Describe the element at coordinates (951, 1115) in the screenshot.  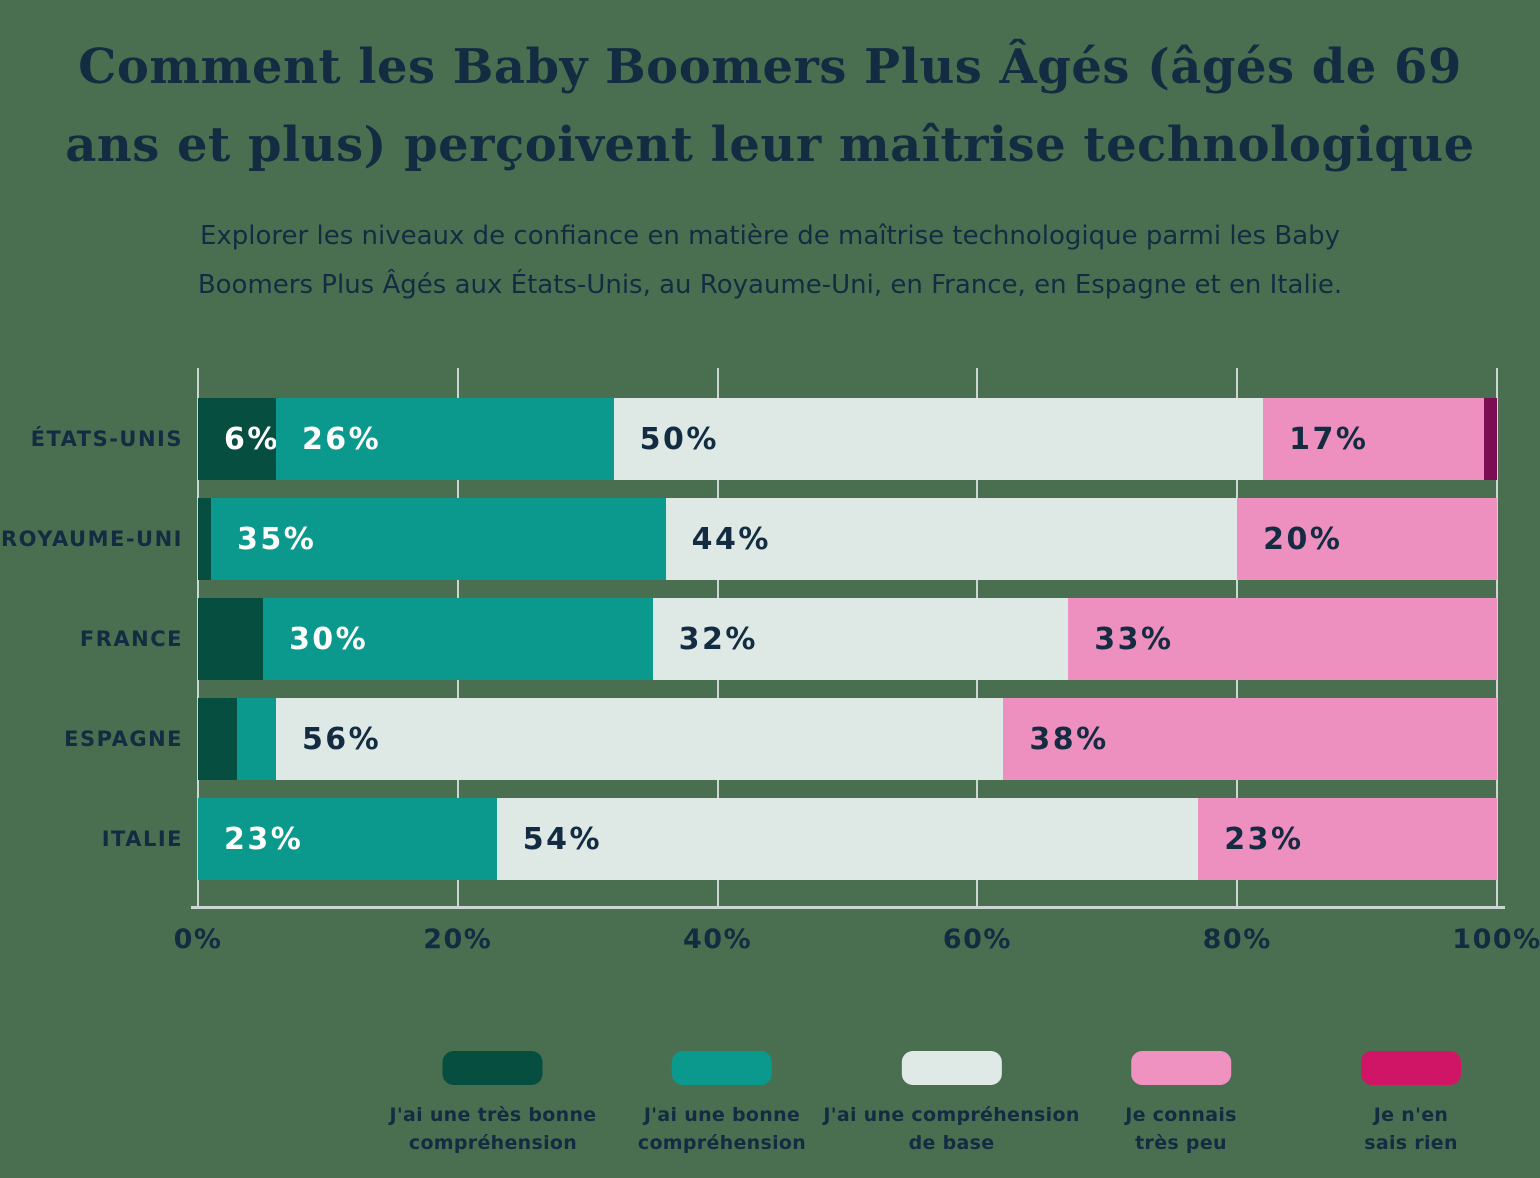
I see `legend-label: J'ai une compréhension` at that location.